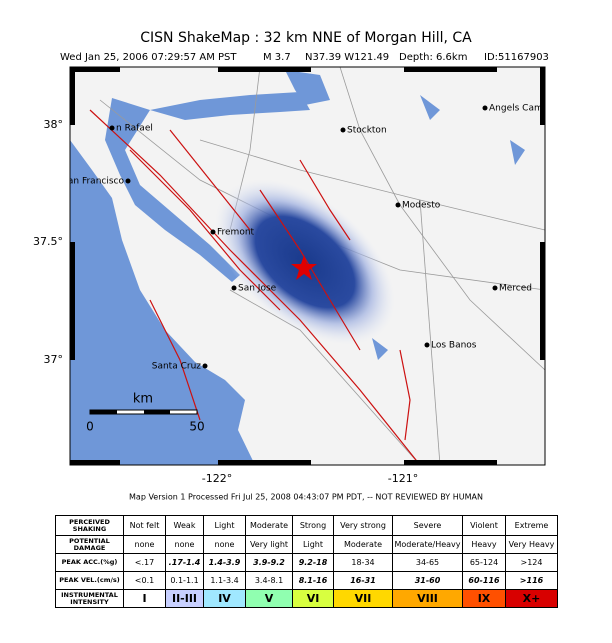 The image size is (612, 643). What do you see at coordinates (427, 544) in the screenshot?
I see `table-cell: Moderate/Heavy` at bounding box center [427, 544].